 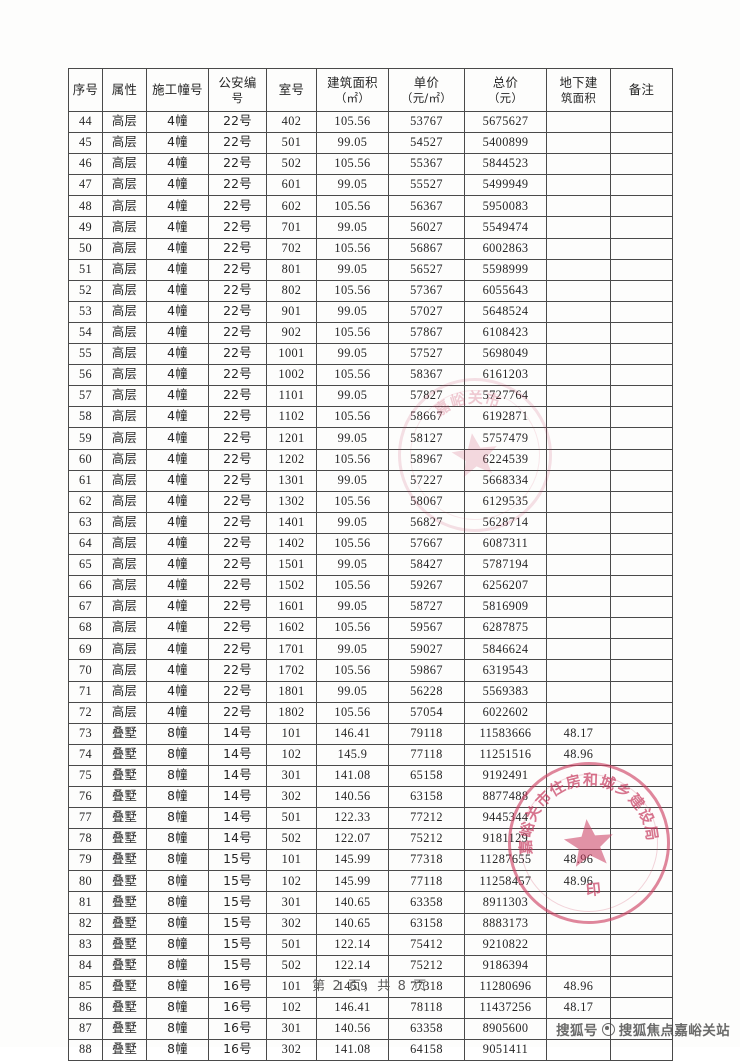 I want to click on table-row: 71 高层 4幢 22号 1801 99.05 56228 5569383, so click(x=370, y=691).